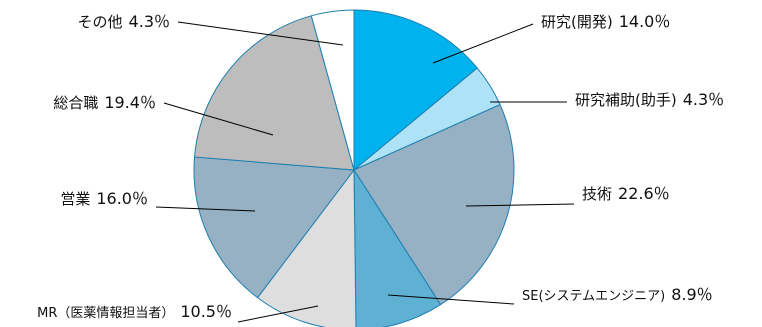 The image size is (762, 327). Describe the element at coordinates (645, 21) in the screenshot. I see `slice-label-value-1: 14.0％` at that location.